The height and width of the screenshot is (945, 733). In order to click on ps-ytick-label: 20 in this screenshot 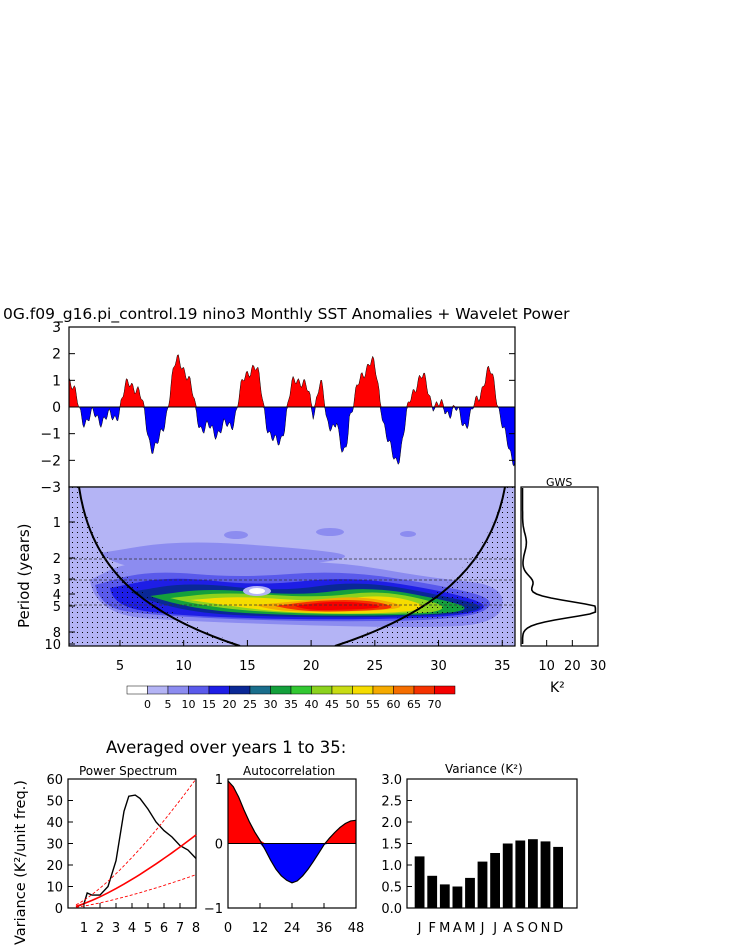, I will do `click(54, 866)`.